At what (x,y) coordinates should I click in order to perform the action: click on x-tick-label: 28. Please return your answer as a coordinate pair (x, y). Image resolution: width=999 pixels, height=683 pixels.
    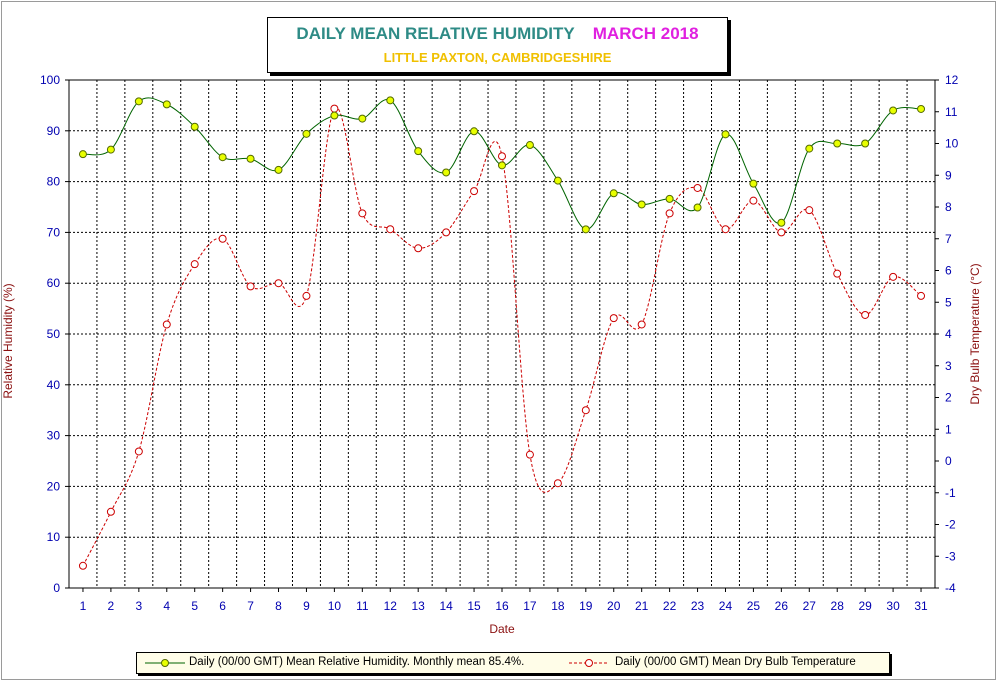
    Looking at the image, I should click on (838, 606).